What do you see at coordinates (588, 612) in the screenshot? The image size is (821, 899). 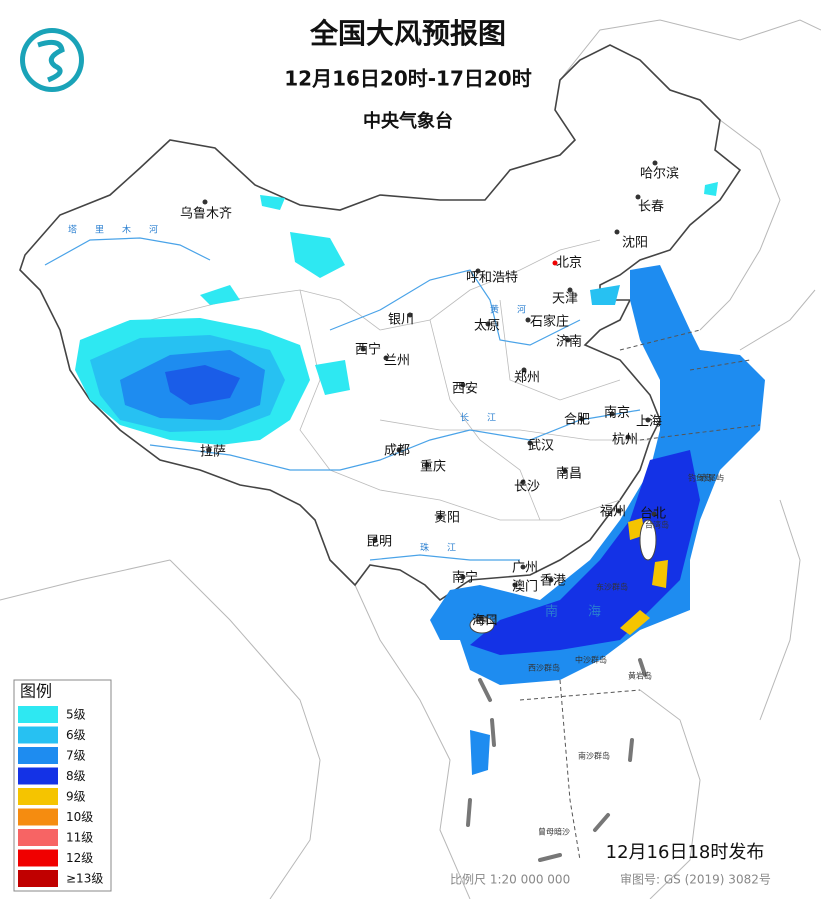 I see `sea-label: 南海` at bounding box center [588, 612].